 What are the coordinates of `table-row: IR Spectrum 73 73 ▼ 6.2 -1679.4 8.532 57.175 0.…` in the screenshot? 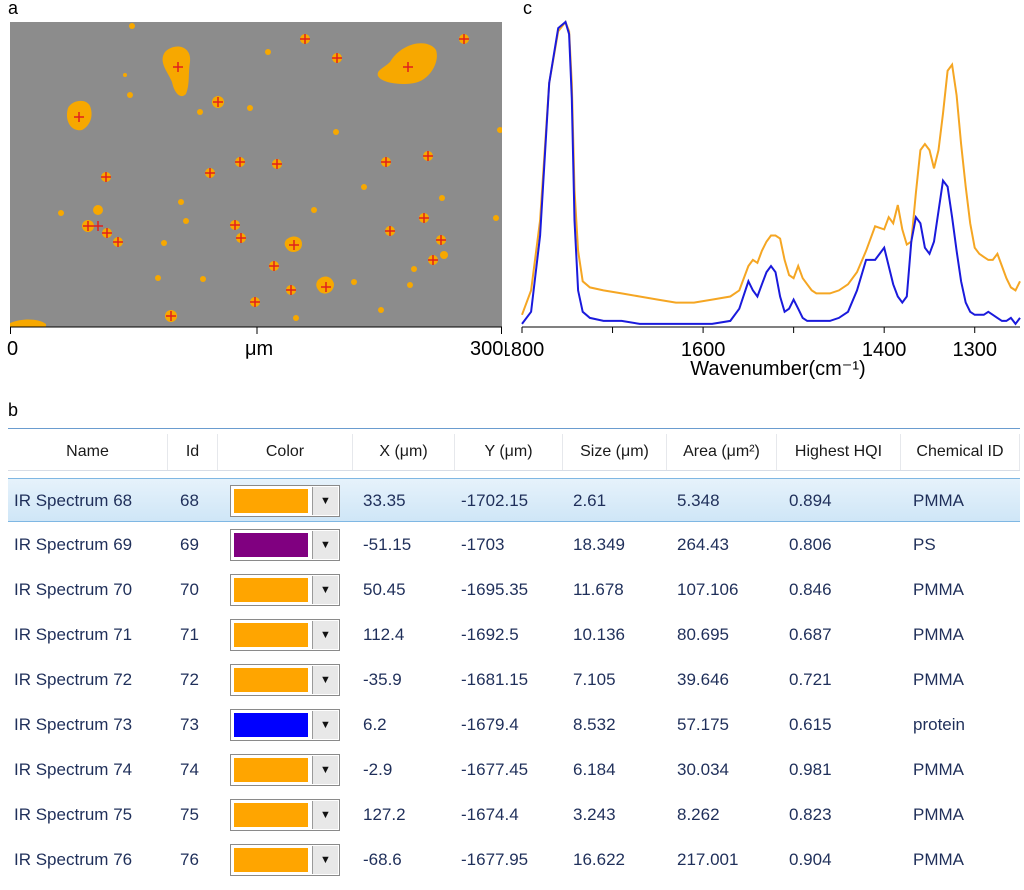 It's located at (514, 725).